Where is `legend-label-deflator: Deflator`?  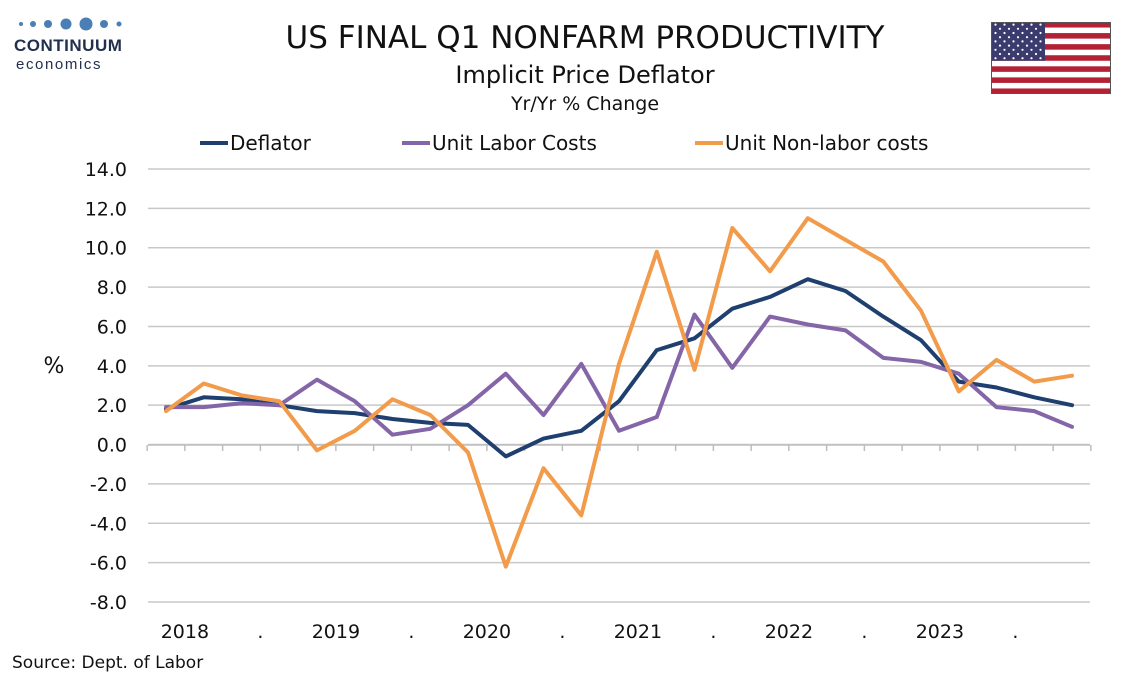 legend-label-deflator: Deflator is located at coordinates (270, 143).